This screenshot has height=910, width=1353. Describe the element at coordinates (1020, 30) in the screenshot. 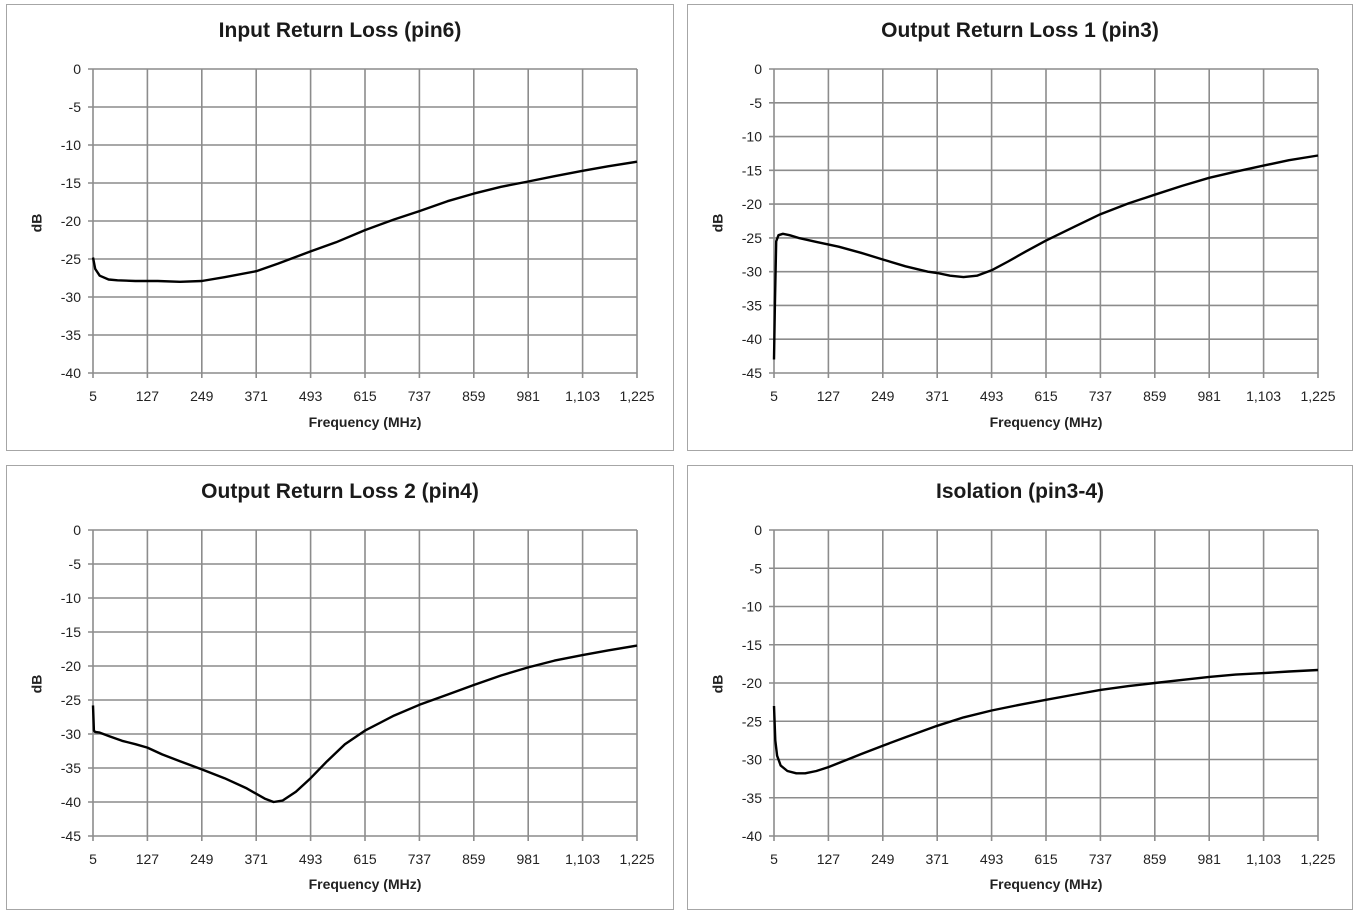

I see `chart-title: Output Return Loss 1 (pin3)` at that location.